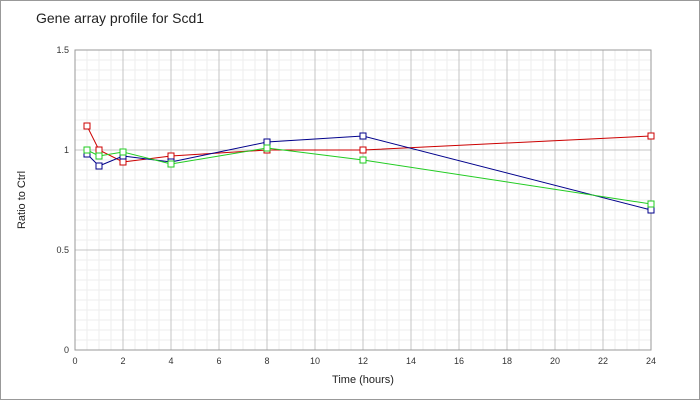 The width and height of the screenshot is (700, 400). Describe the element at coordinates (218, 361) in the screenshot. I see `x-tick-label: 6` at that location.